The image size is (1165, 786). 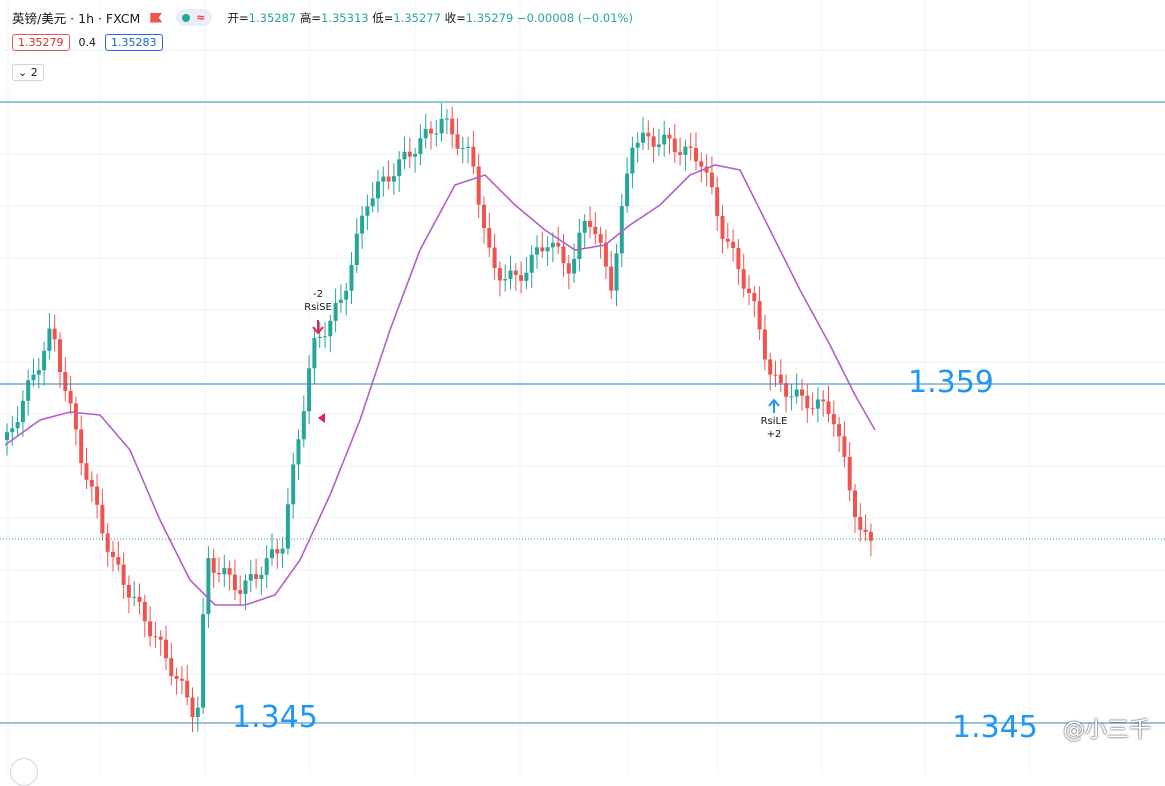 I want to click on close-value: 1.35279, so click(x=489, y=17).